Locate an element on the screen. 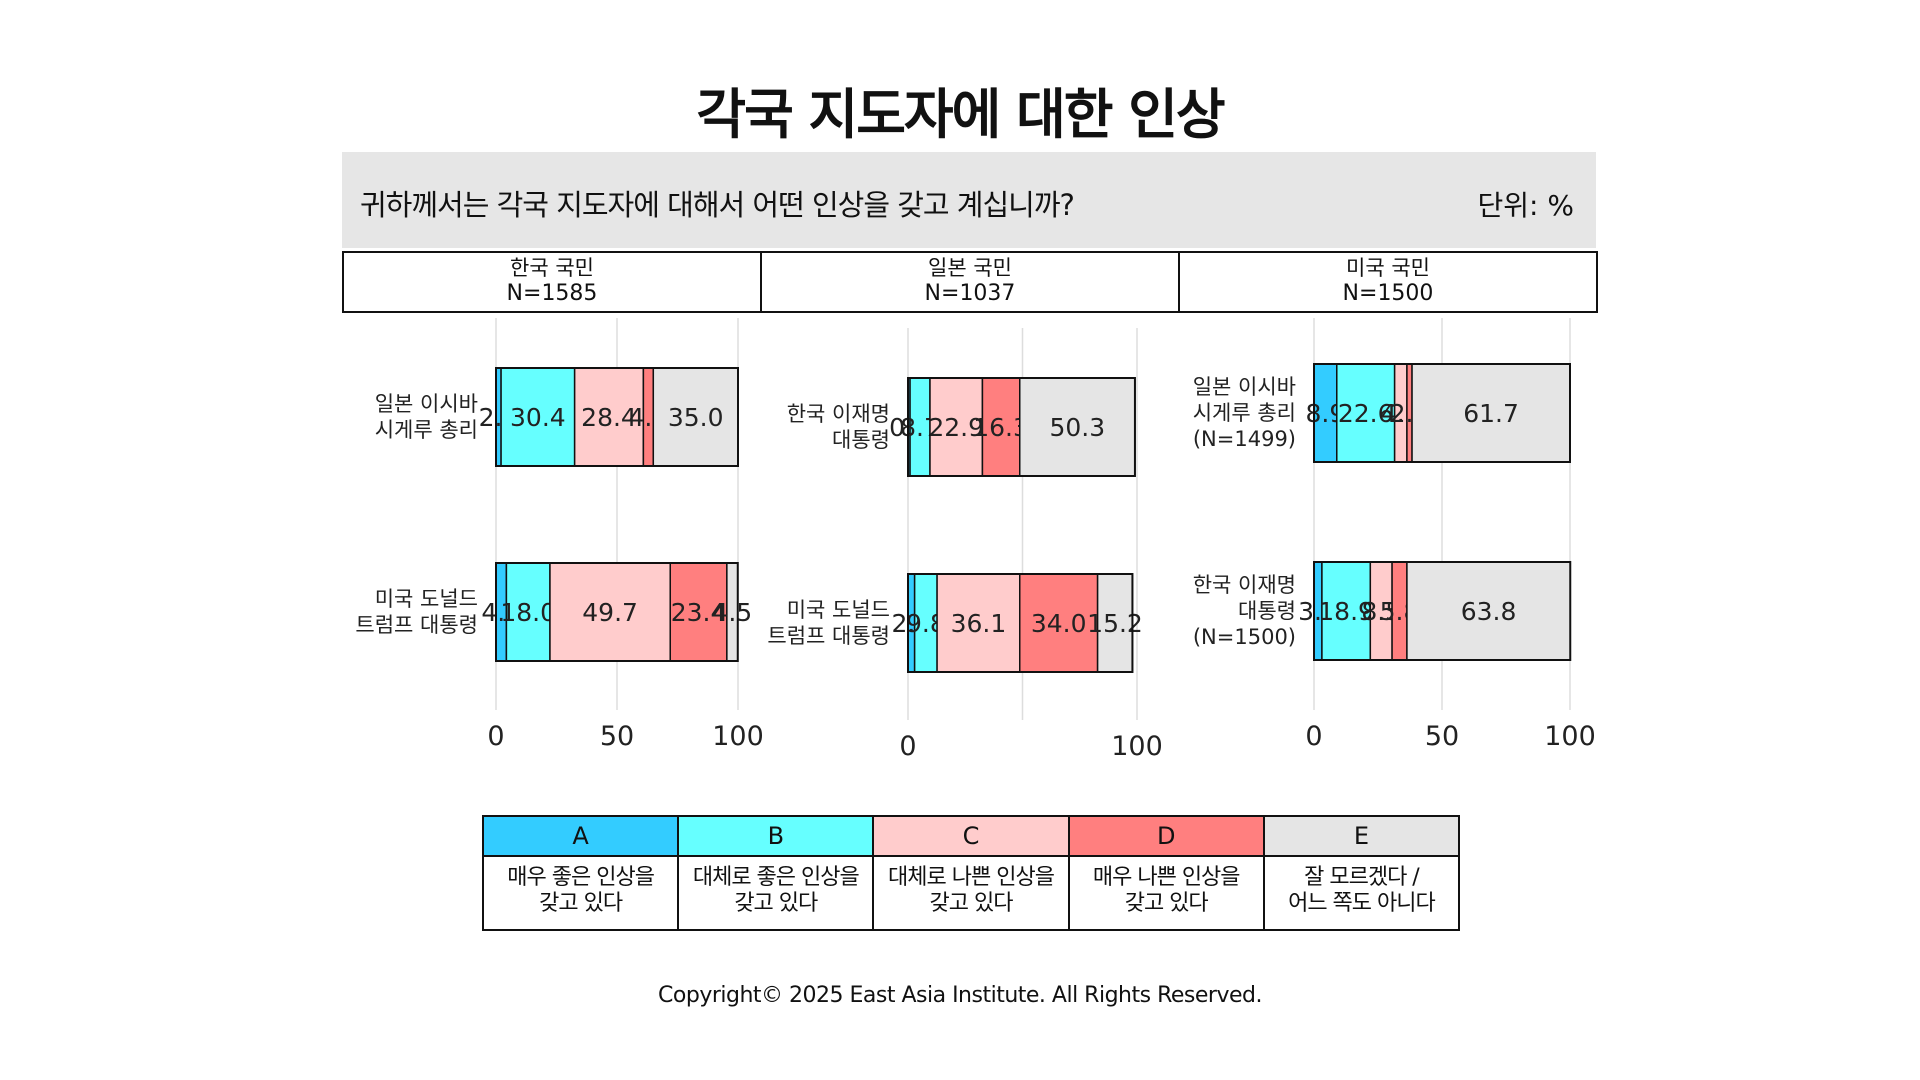 The width and height of the screenshot is (1920, 1080). data-label: 61.7 is located at coordinates (1491, 413).